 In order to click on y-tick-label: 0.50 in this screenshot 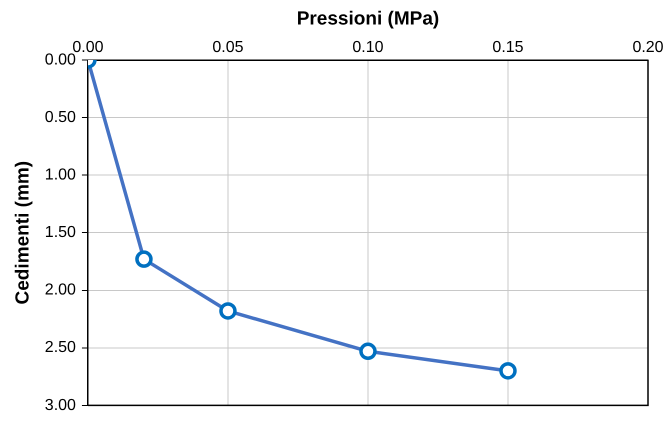, I will do `click(60, 117)`.